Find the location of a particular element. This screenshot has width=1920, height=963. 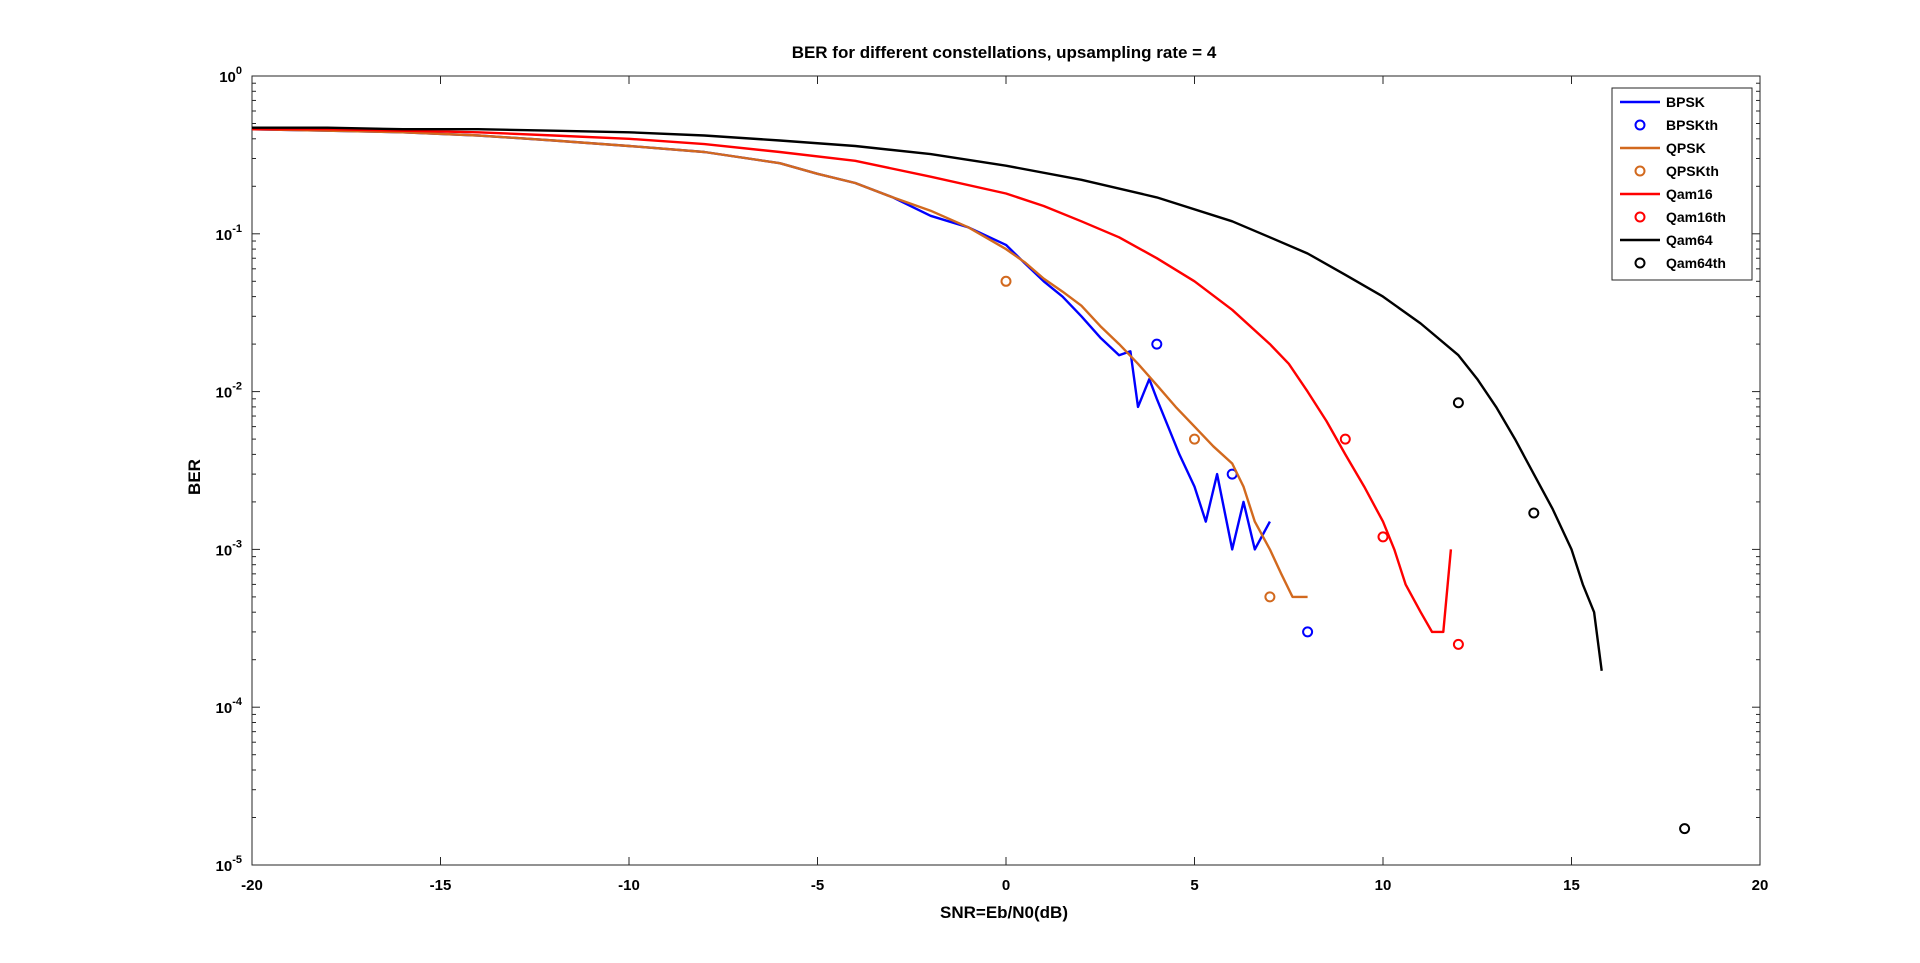

x-tick-label: 20 is located at coordinates (1760, 885).